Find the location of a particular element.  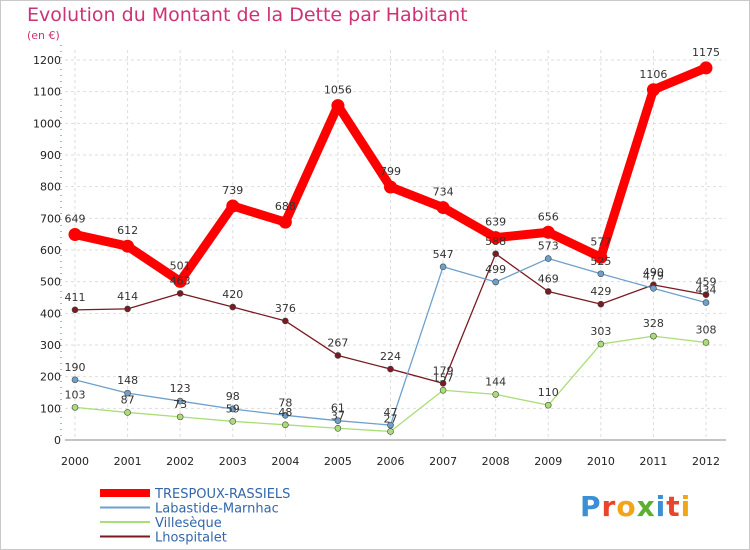

x-tick-label: 2008 is located at coordinates (496, 461).